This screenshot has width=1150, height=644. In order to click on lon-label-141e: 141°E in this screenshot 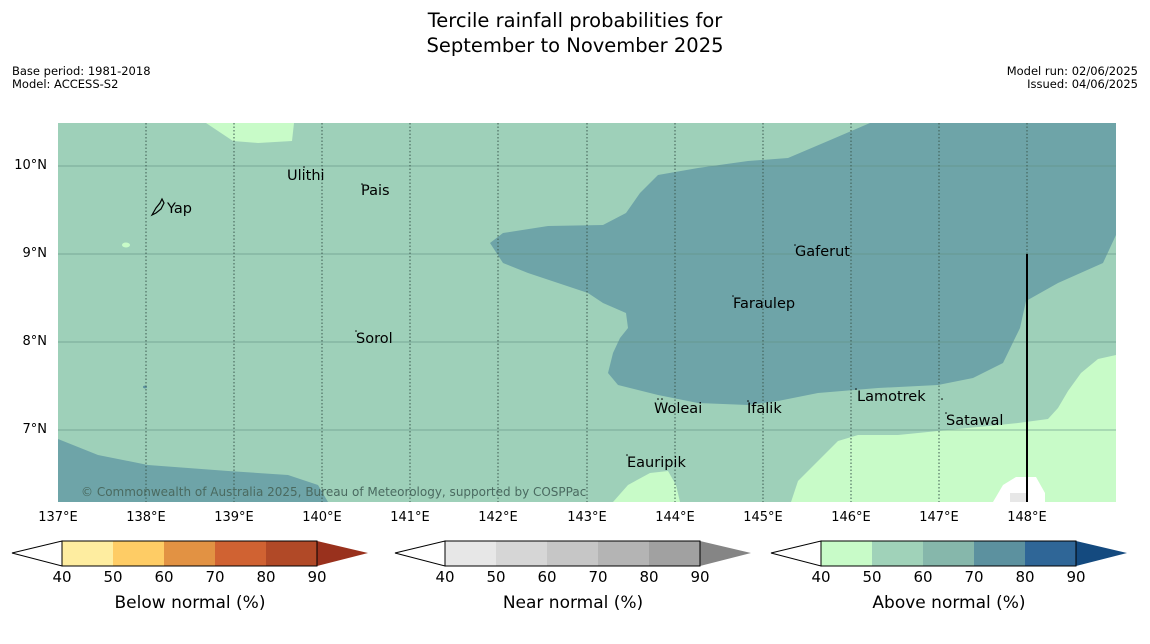, I will do `click(410, 517)`.